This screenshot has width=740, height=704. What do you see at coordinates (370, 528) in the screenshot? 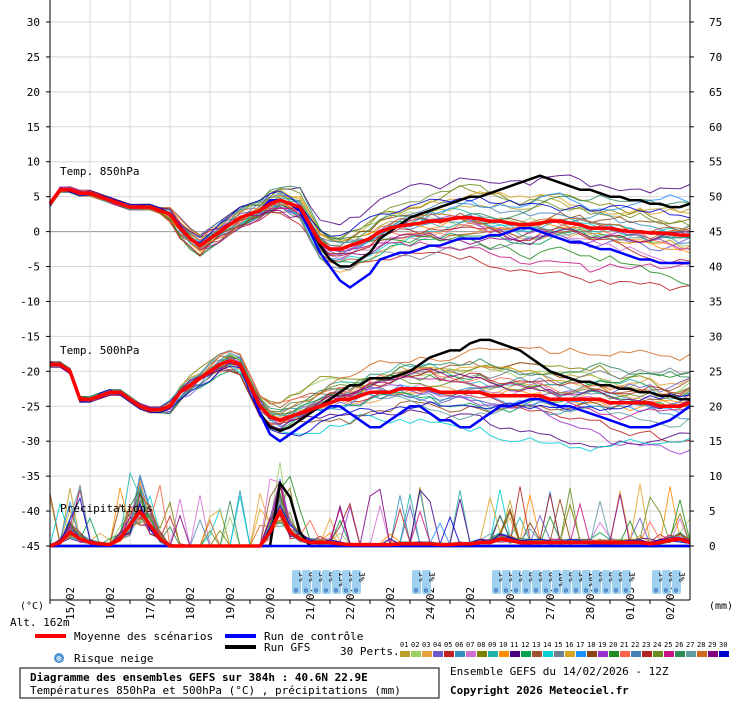
I see `series-line` at bounding box center [370, 528].